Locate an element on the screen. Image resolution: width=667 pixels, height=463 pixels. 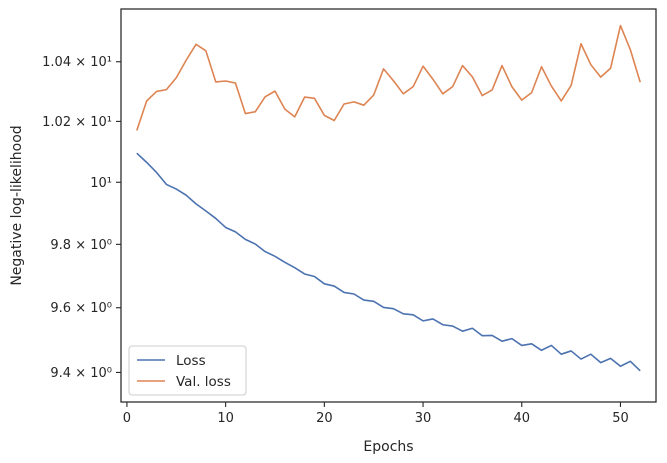
y-tick-label: 9.4 × 10⁰ is located at coordinates (81, 373).